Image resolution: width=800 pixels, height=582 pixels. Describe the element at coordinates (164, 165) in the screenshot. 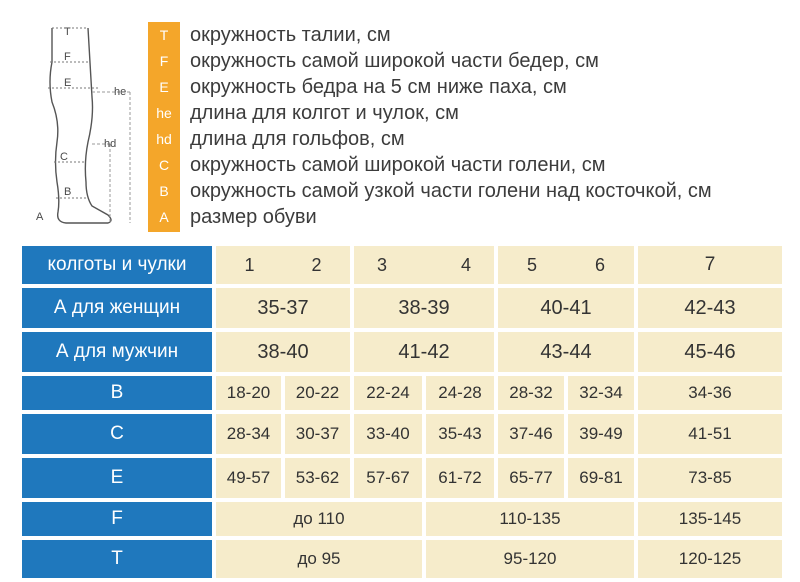

I see `legend-code: C` at that location.